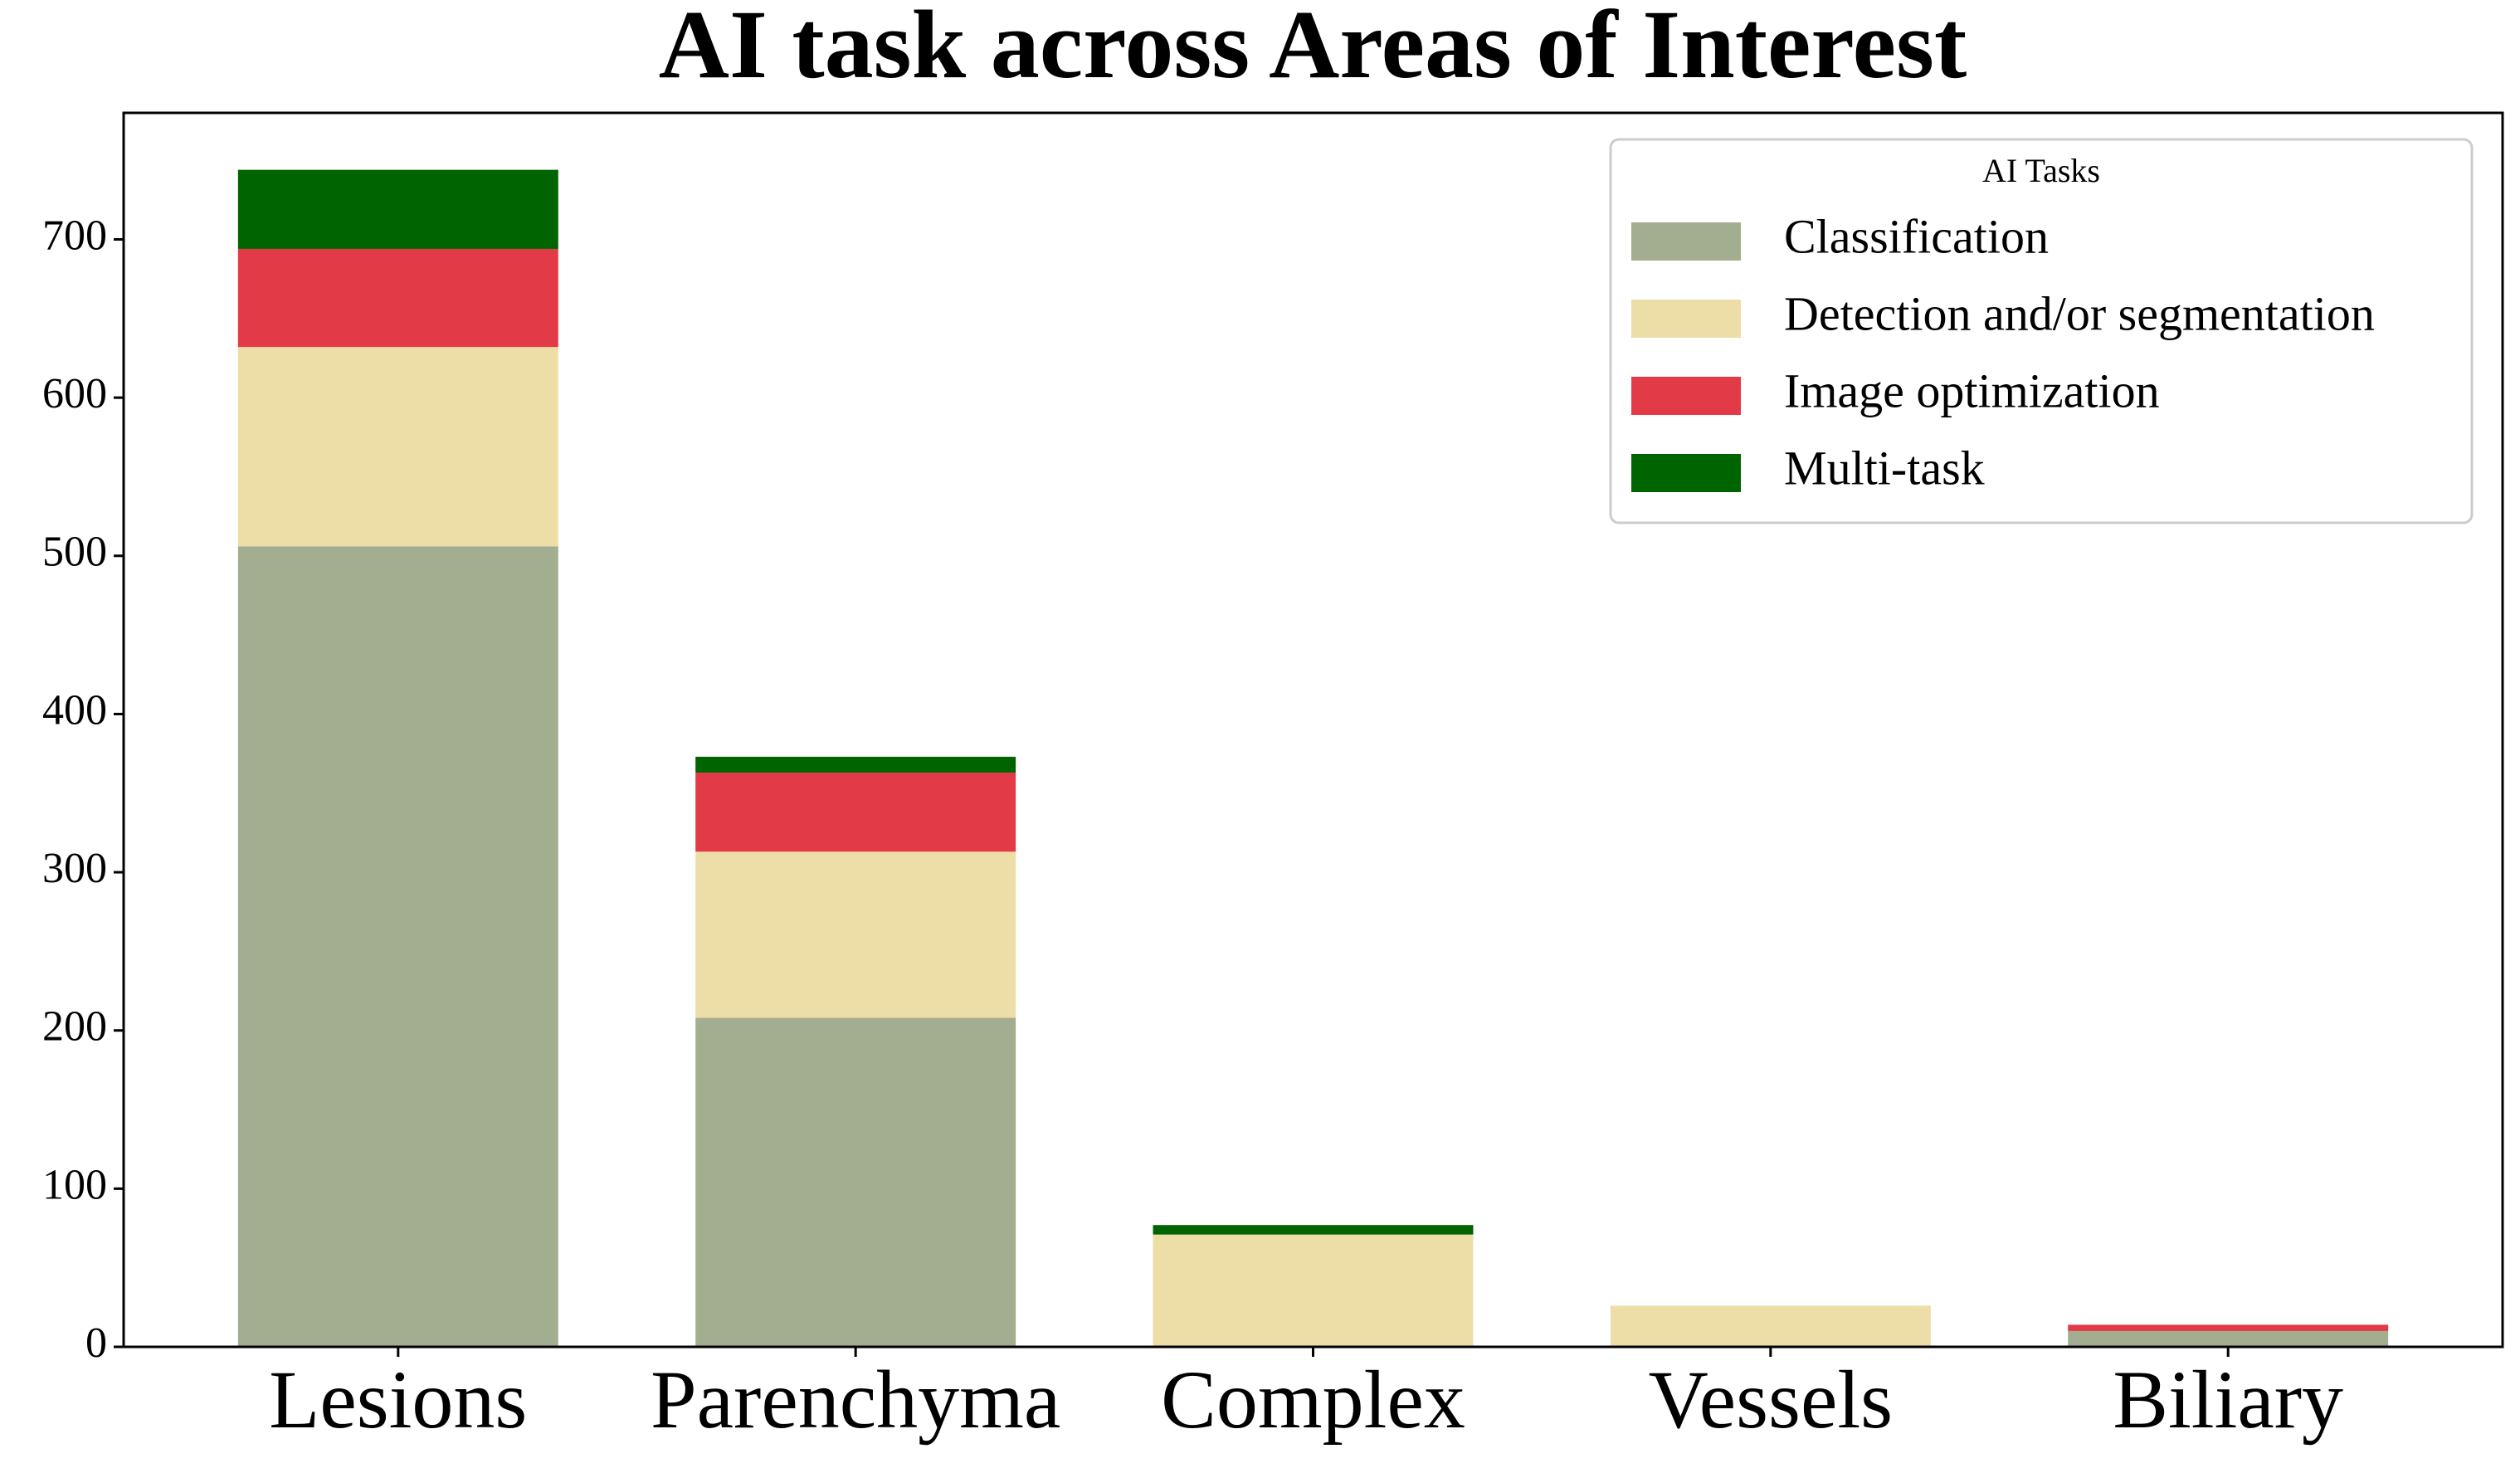 Image resolution: width=2520 pixels, height=1473 pixels. Describe the element at coordinates (398, 1400) in the screenshot. I see `x-tick-label: Lesions` at that location.